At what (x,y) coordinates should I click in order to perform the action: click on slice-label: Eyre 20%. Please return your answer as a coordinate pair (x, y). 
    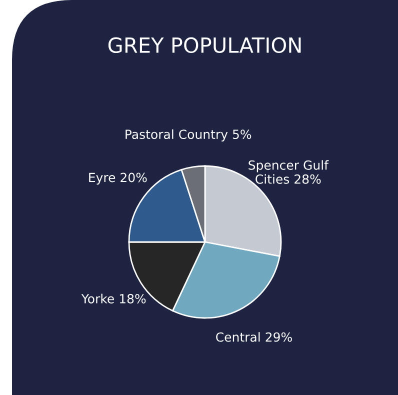
    Looking at the image, I should click on (118, 178).